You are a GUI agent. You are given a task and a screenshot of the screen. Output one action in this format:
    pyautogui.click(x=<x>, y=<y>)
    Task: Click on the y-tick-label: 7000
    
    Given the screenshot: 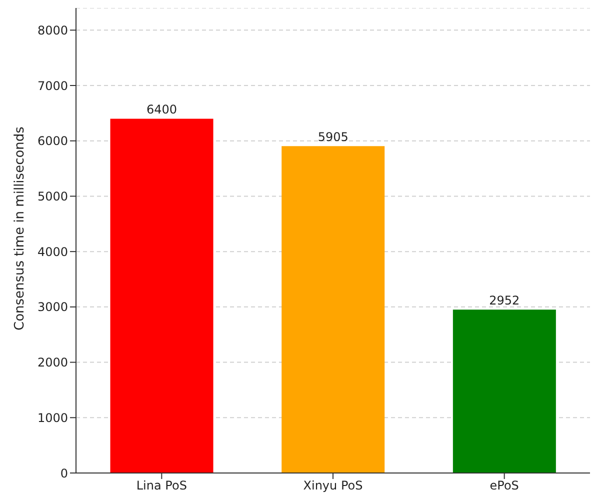 What is the action you would take?
    pyautogui.click(x=52, y=85)
    